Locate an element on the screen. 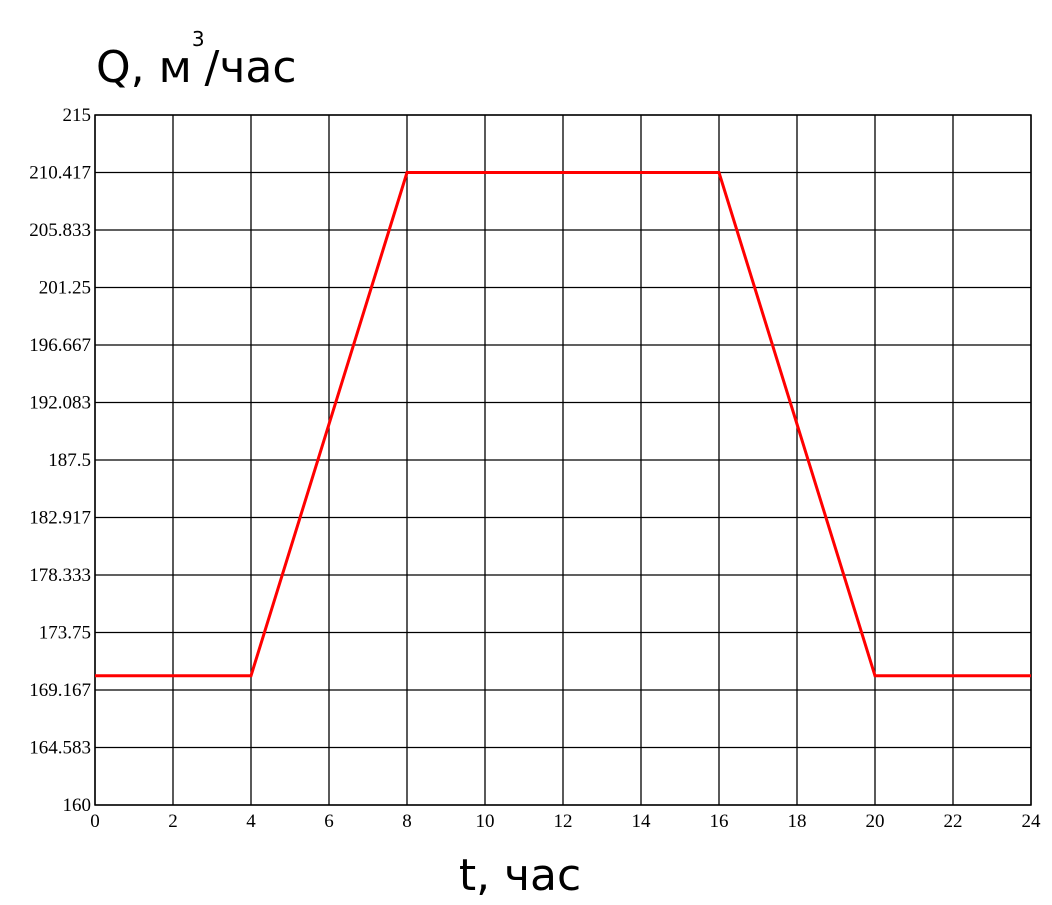  x-tick-label: 14 is located at coordinates (642, 821).